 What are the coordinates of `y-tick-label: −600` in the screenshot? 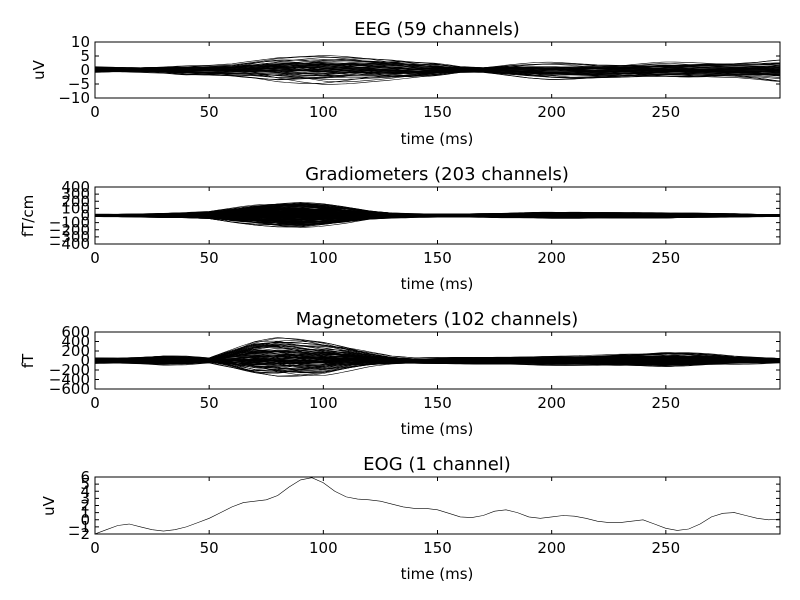 It's located at (69, 389).